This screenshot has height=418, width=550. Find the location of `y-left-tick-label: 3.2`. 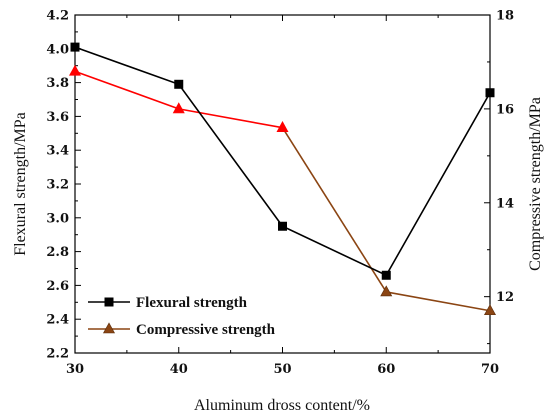

y-left-tick-label: 3.2 is located at coordinates (57, 185).